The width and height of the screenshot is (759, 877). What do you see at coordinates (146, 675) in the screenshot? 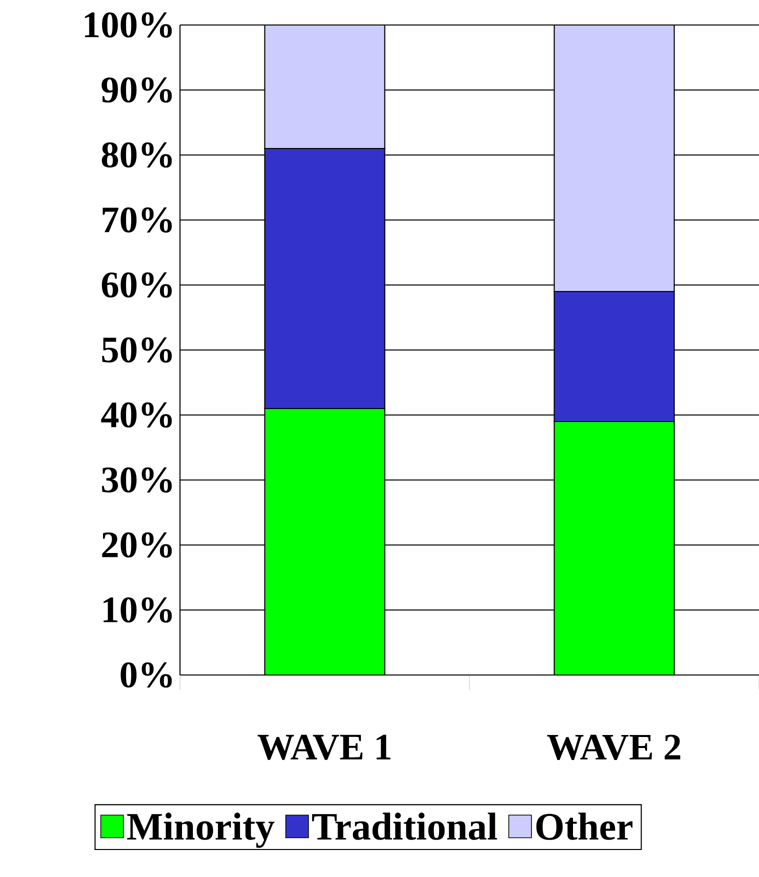
I see `y-tick-label: 0%` at bounding box center [146, 675].